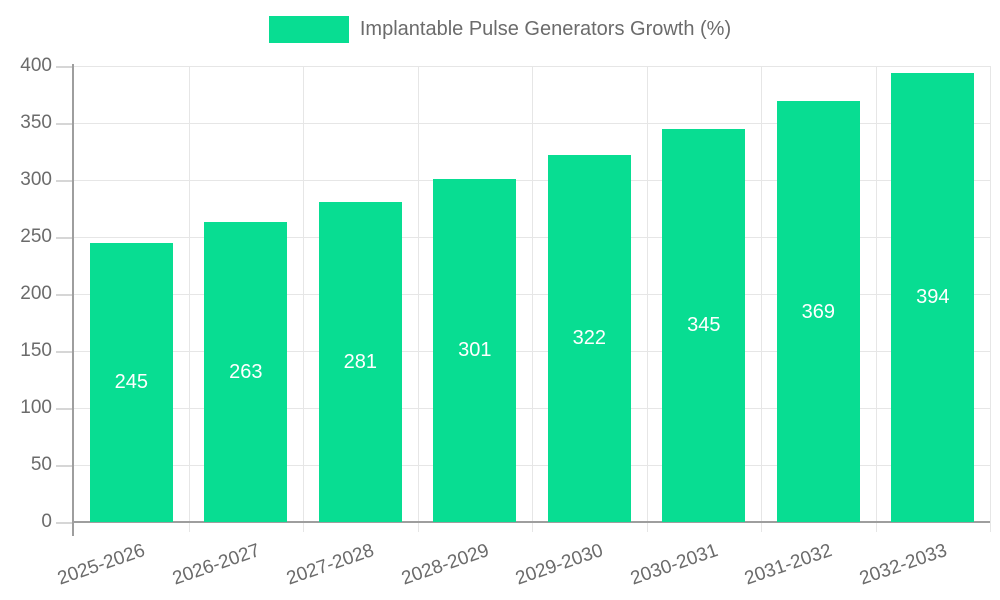 The width and height of the screenshot is (1000, 600). Describe the element at coordinates (36, 293) in the screenshot. I see `y-tick-label: 200` at that location.